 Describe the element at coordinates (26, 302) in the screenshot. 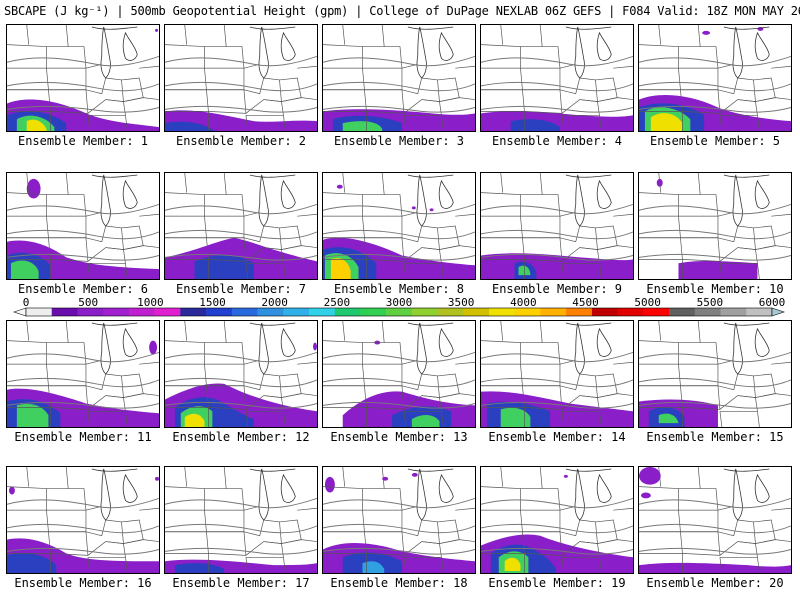

I see `colorbar-tick-label: 0` at that location.